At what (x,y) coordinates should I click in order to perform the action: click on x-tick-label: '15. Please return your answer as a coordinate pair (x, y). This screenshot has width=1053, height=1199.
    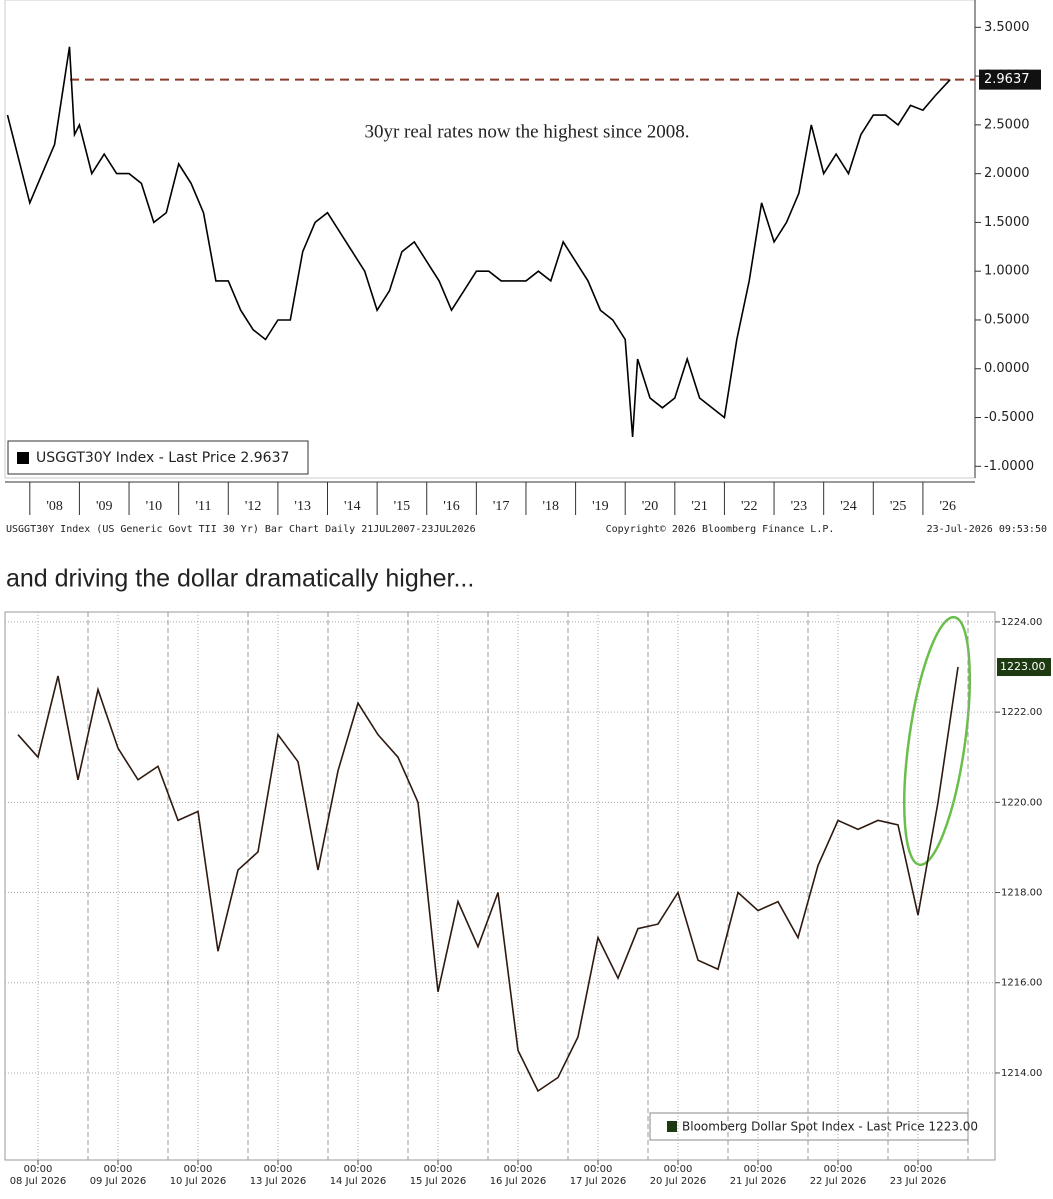
    Looking at the image, I should click on (402, 506).